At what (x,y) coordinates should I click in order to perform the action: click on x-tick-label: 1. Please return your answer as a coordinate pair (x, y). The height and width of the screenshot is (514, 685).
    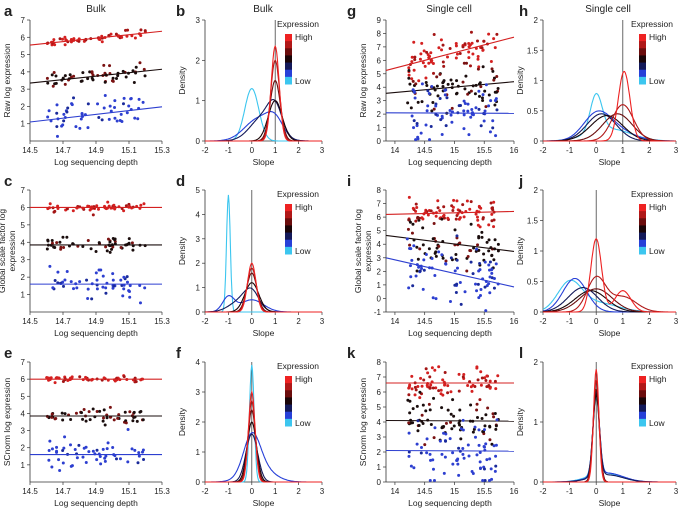
    Looking at the image, I should click on (623, 321).